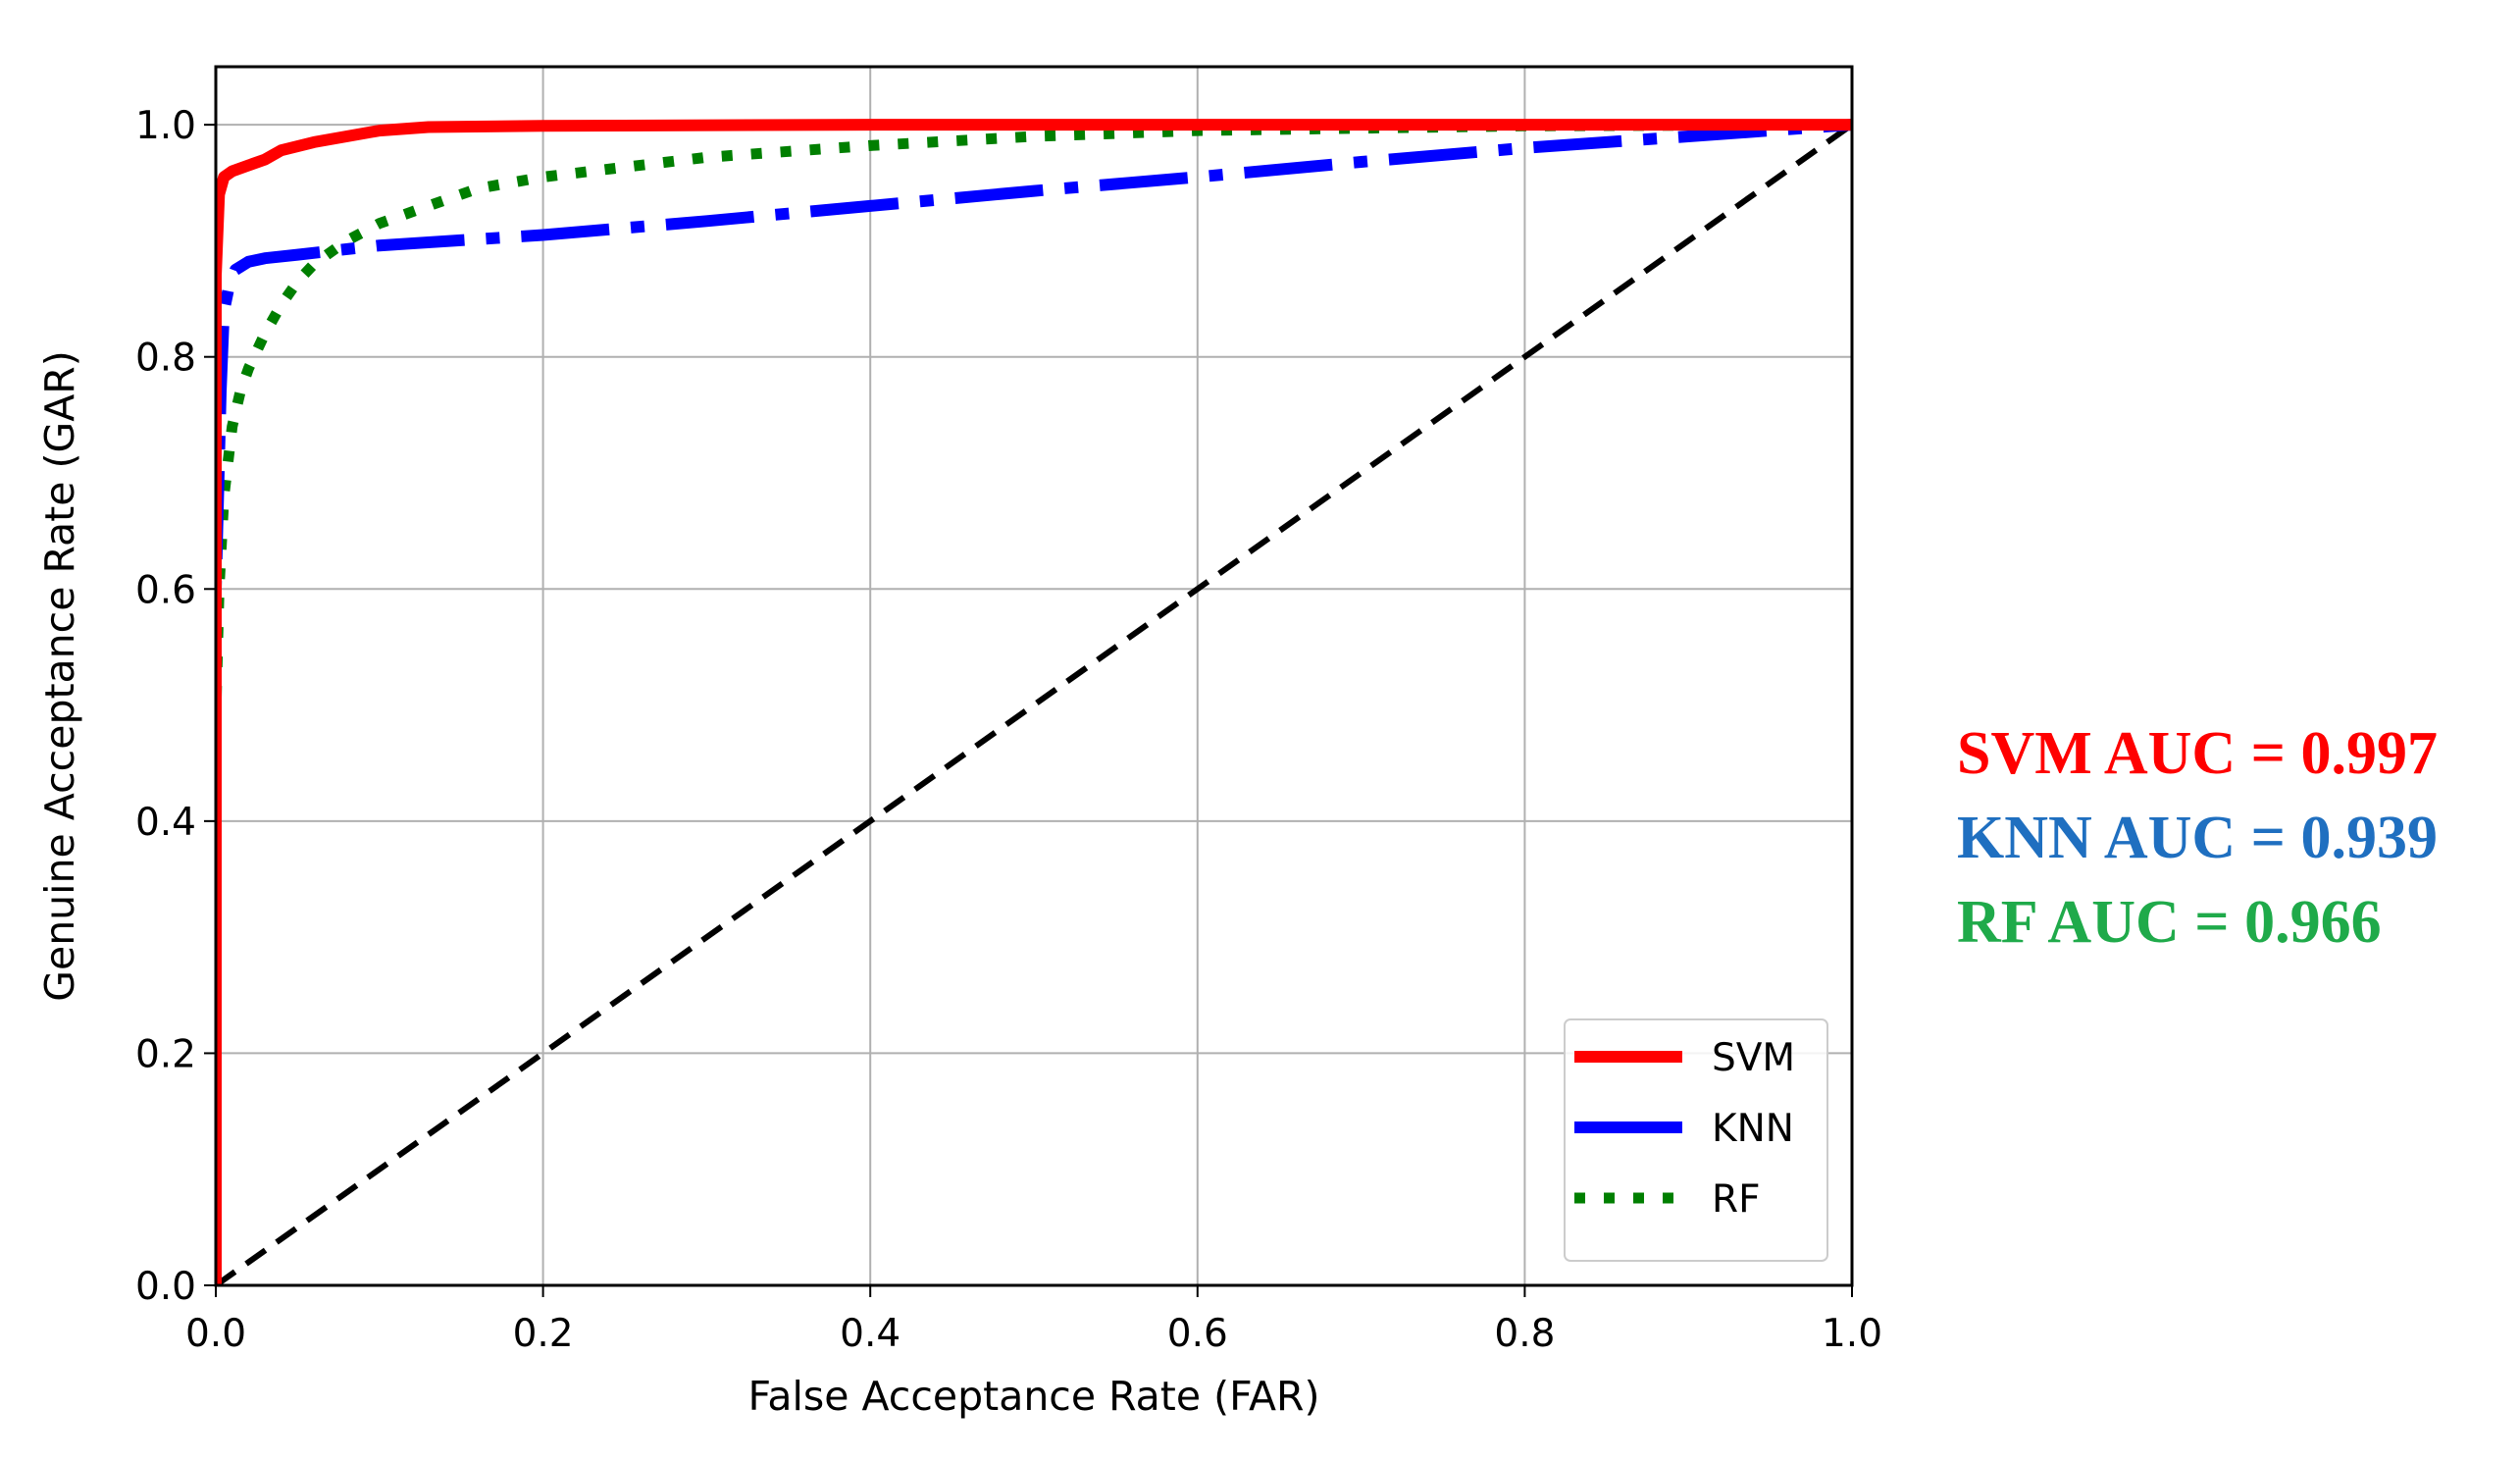  Describe the element at coordinates (1524, 1334) in the screenshot. I see `x-tick-label: 0.8` at that location.